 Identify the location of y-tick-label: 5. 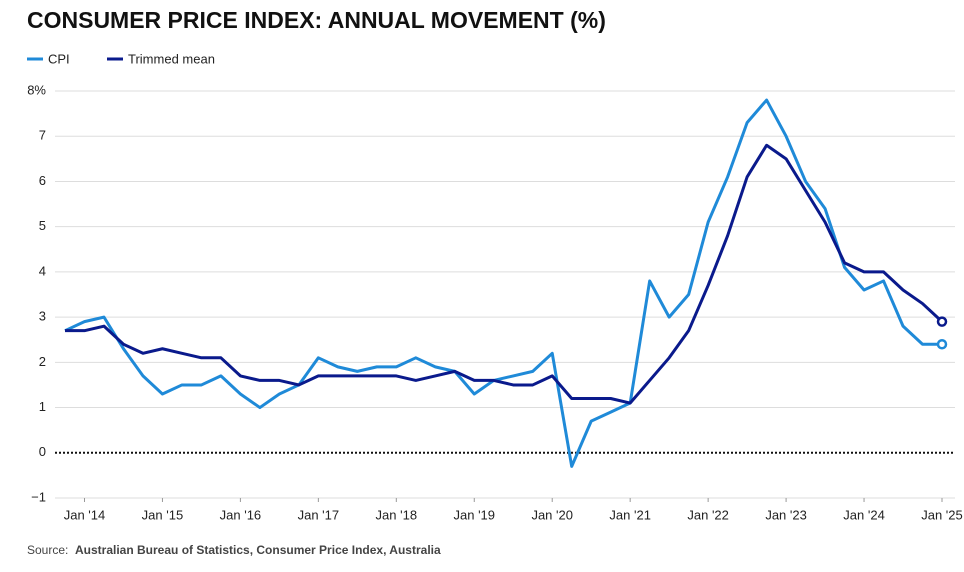
(42, 225).